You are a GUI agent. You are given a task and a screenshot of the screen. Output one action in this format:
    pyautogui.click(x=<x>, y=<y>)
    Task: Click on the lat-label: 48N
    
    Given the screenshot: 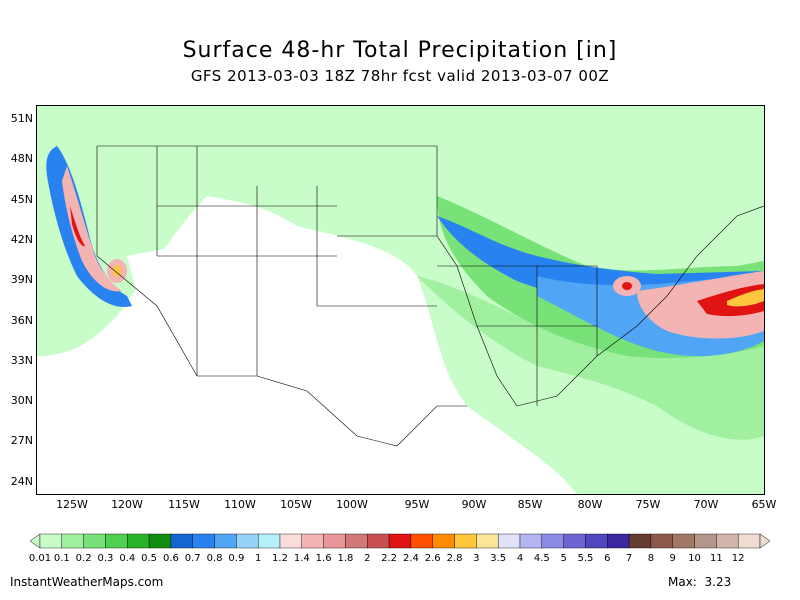 What is the action you would take?
    pyautogui.click(x=21, y=158)
    